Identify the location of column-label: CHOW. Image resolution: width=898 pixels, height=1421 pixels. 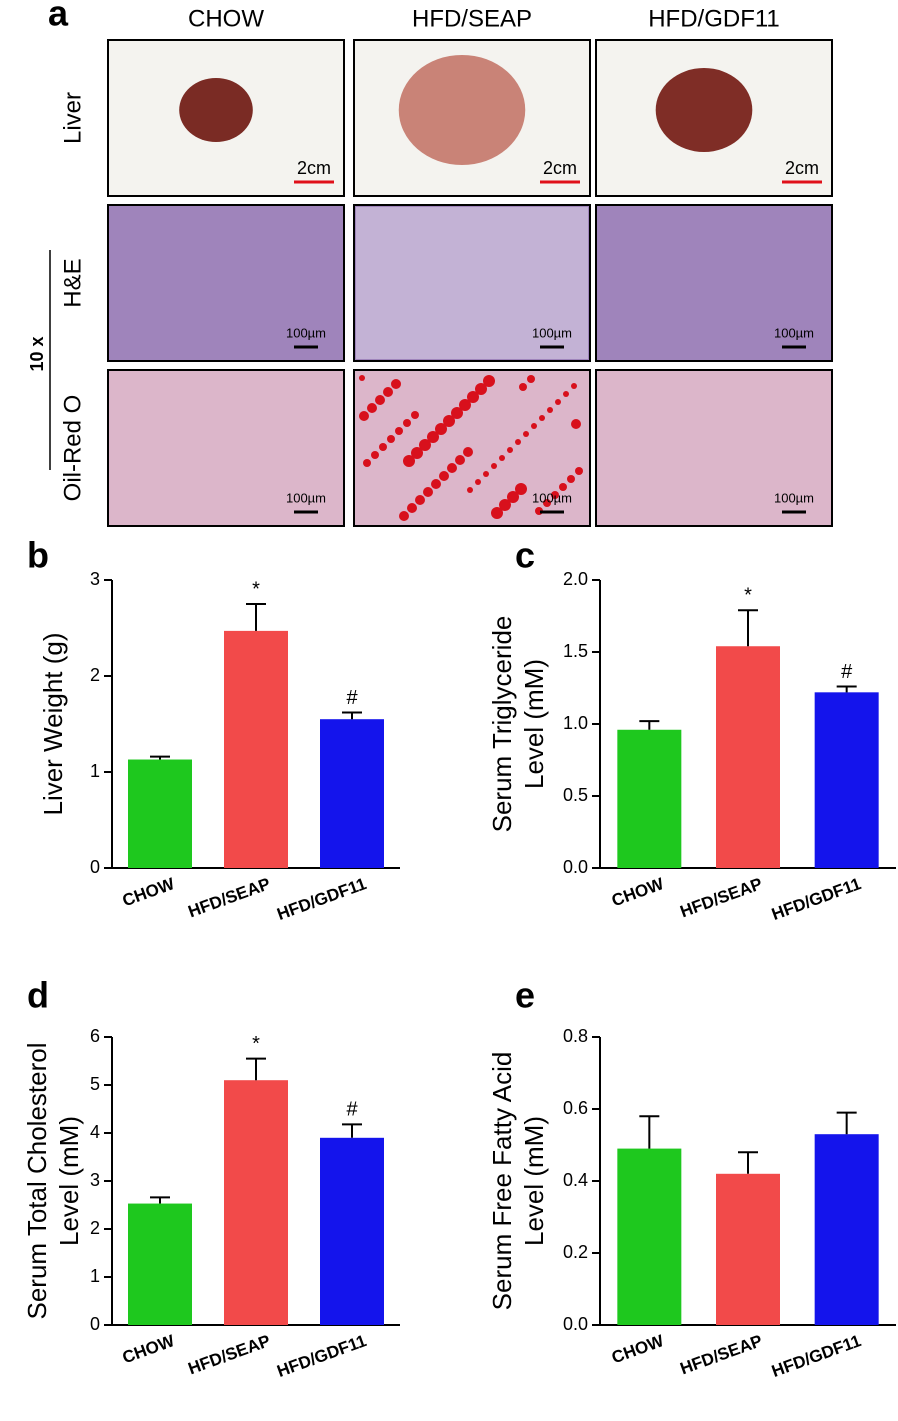
(226, 18).